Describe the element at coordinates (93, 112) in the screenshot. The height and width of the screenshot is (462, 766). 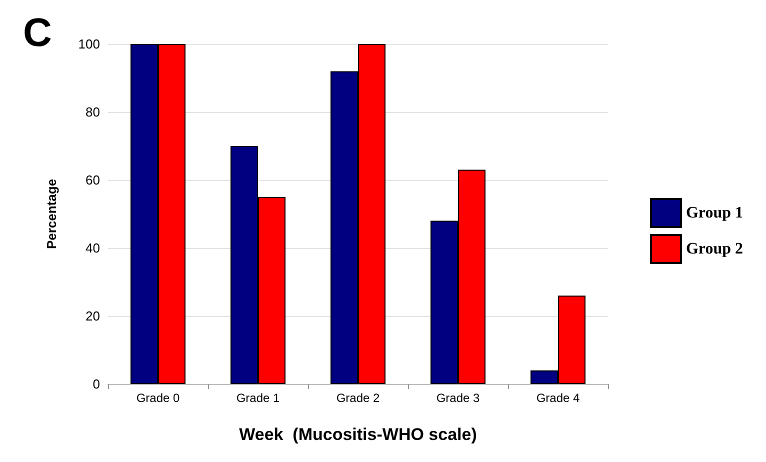
I see `y-tick-label: 80` at that location.